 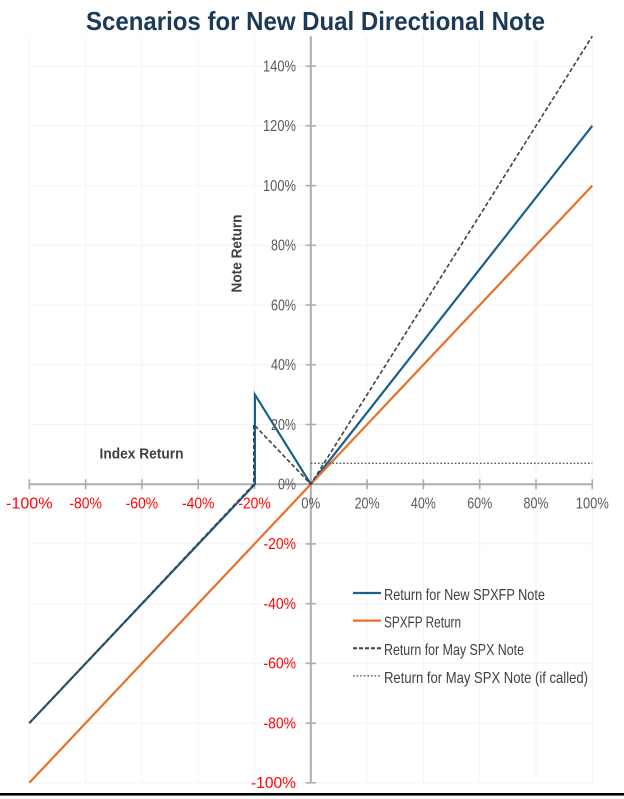 What do you see at coordinates (238, 254) in the screenshot?
I see `svg-text: Note Return` at bounding box center [238, 254].